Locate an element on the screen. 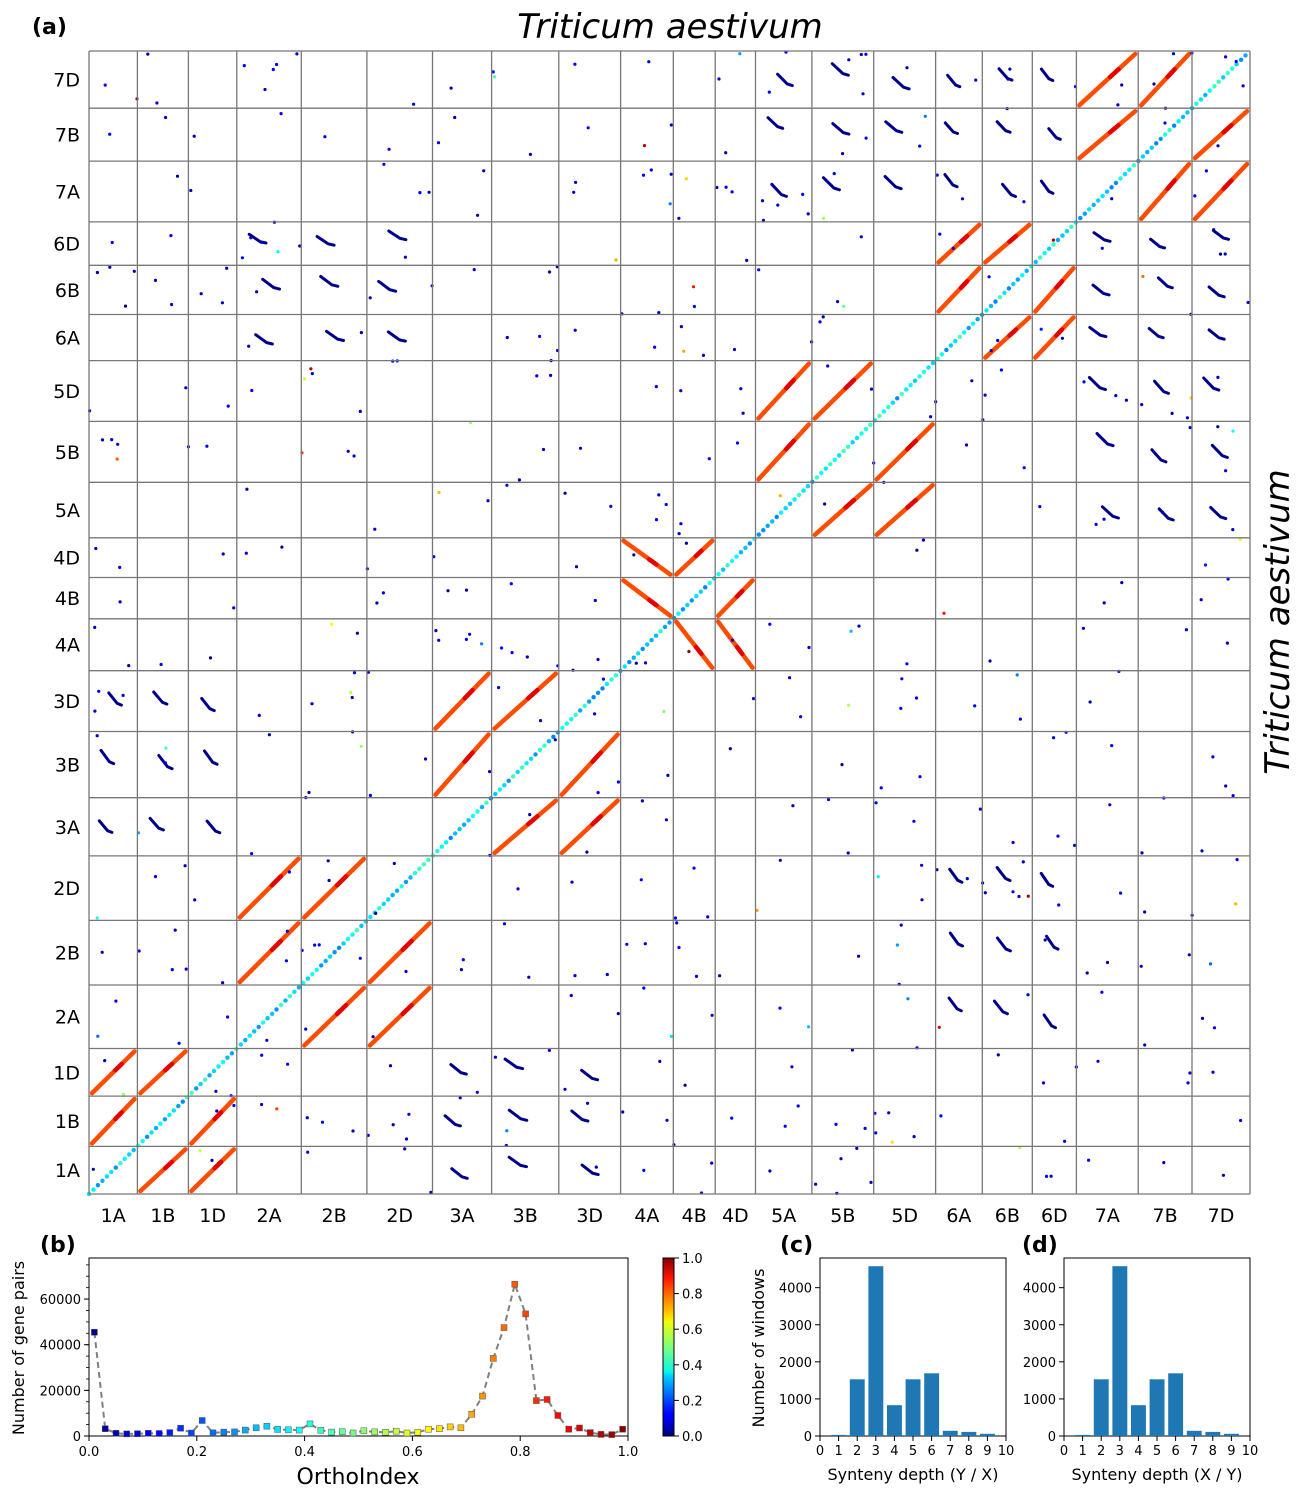 This screenshot has width=1305, height=1500. y-tick-label-1a: 1A is located at coordinates (67, 1171).